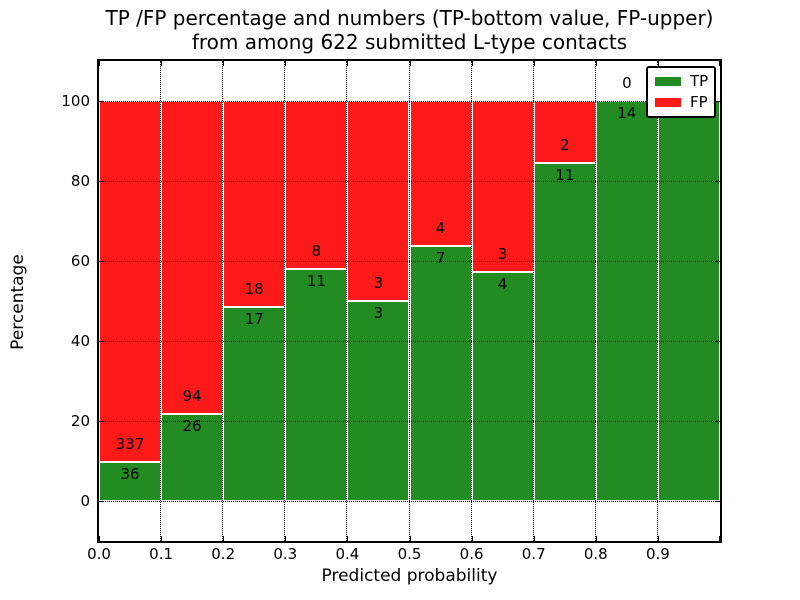 Image resolution: width=800 pixels, height=600 pixels. What do you see at coordinates (130, 474) in the screenshot?
I see `tp-count-label: 36` at bounding box center [130, 474].